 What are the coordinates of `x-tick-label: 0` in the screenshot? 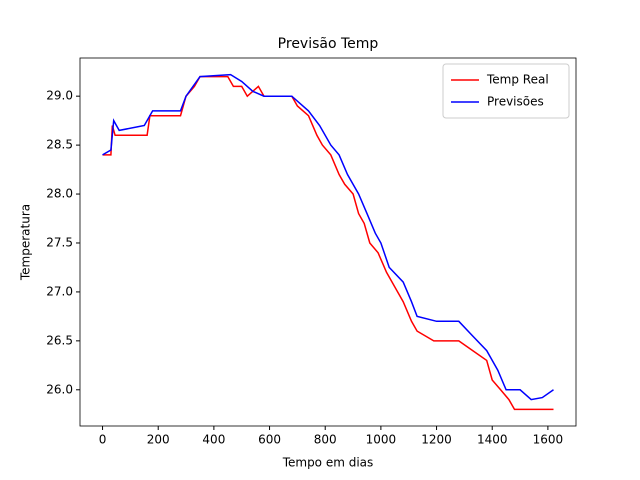 It's located at (103, 440).